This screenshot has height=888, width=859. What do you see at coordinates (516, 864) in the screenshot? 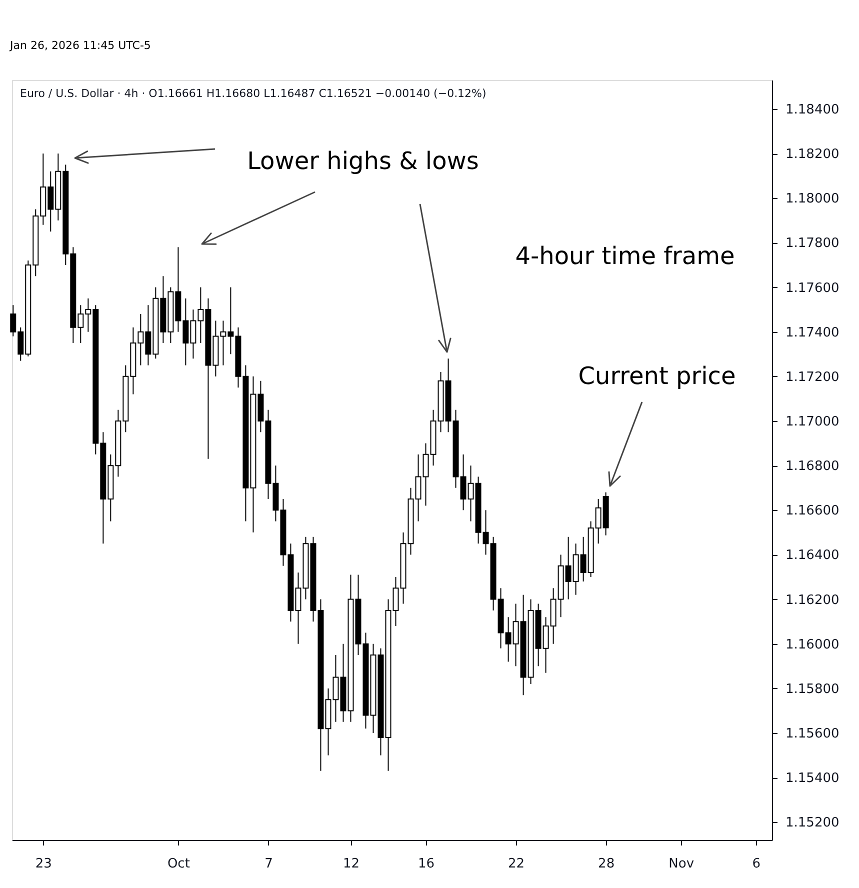
I see `x-tick-label: 22` at bounding box center [516, 864].